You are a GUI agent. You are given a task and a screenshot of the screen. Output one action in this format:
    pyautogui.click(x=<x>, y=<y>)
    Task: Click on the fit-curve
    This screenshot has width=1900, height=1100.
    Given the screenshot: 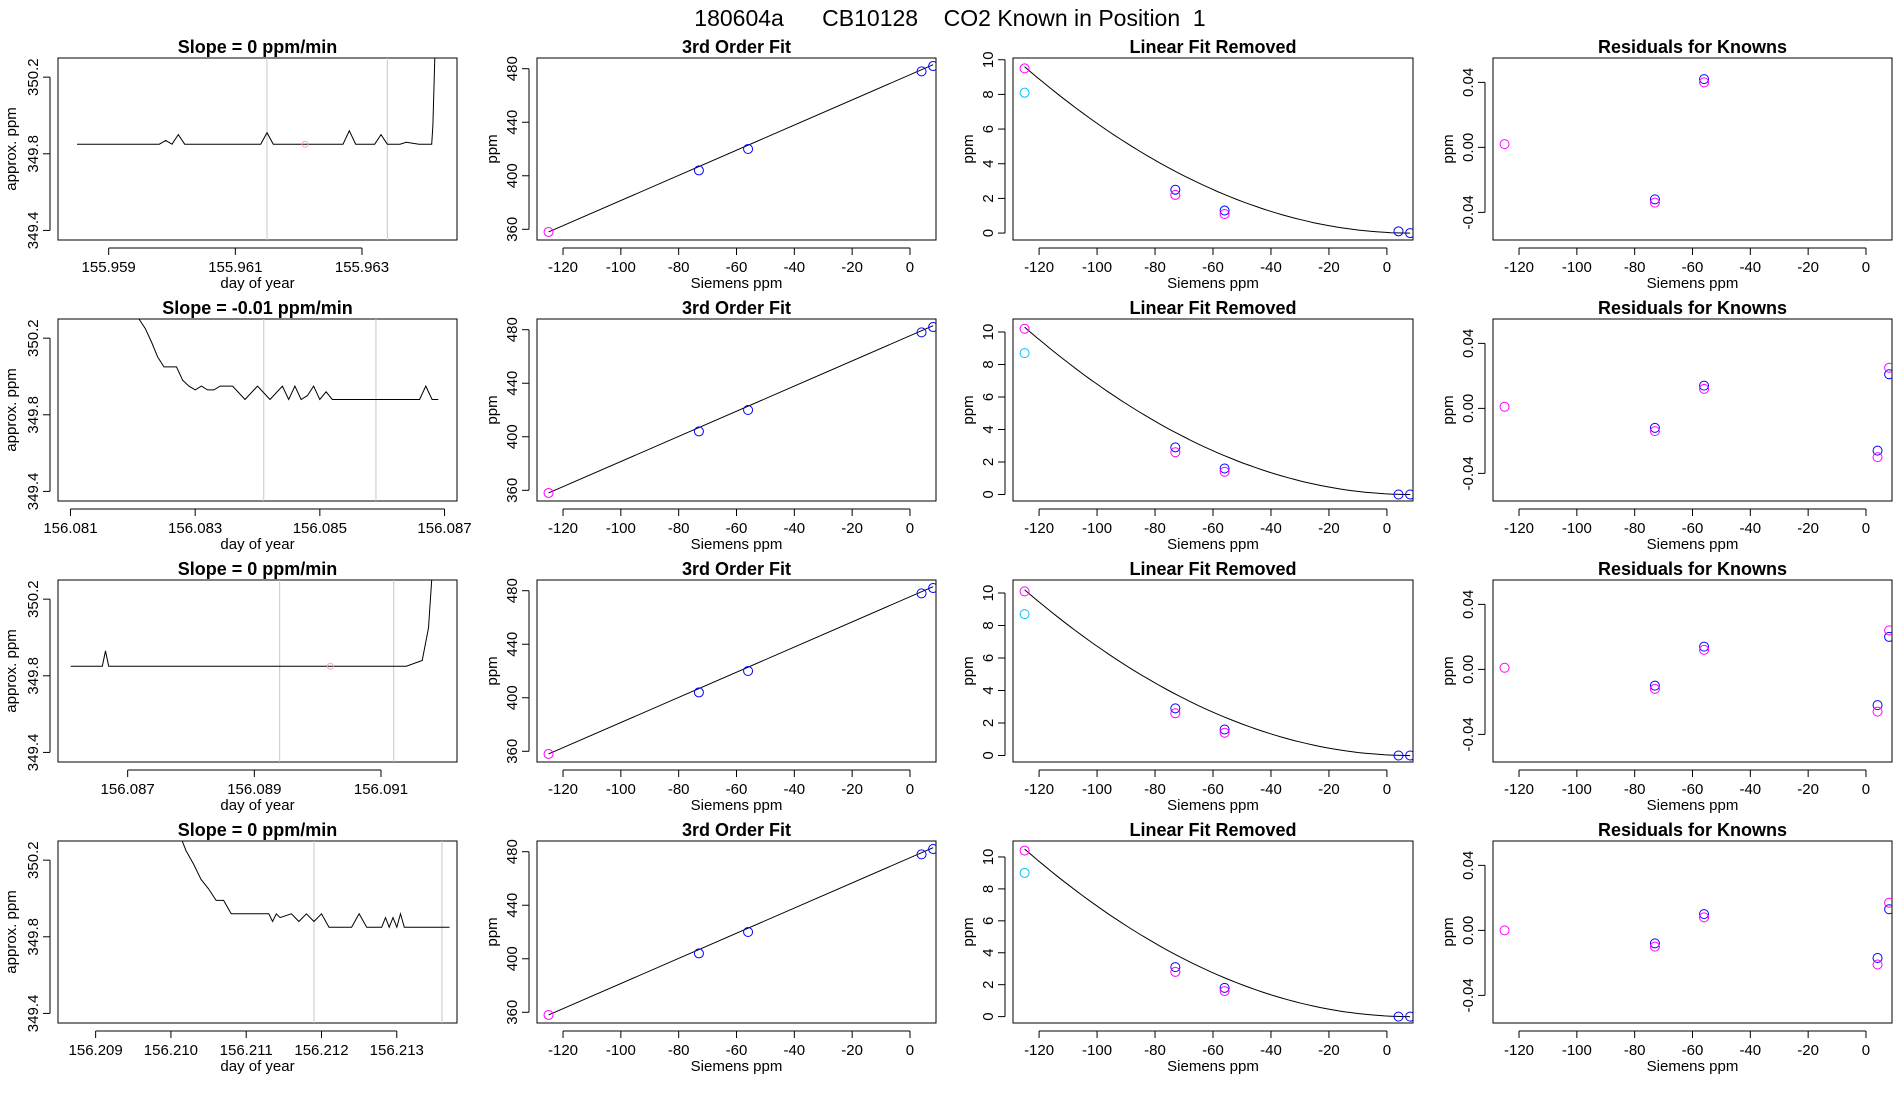 What is the action you would take?
    pyautogui.click(x=1217, y=933)
    